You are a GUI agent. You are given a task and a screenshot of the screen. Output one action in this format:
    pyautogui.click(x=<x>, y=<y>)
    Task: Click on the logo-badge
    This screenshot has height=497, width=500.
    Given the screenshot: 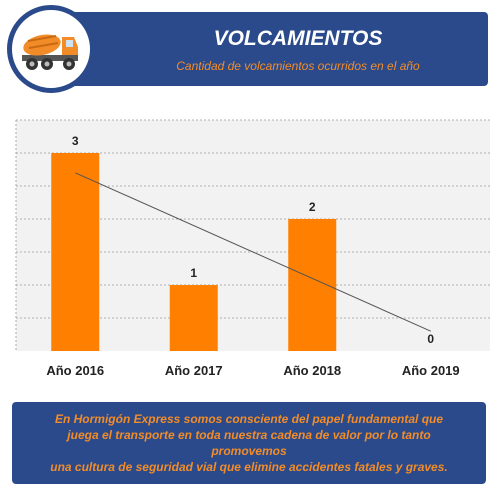 What is the action you would take?
    pyautogui.click(x=51, y=49)
    